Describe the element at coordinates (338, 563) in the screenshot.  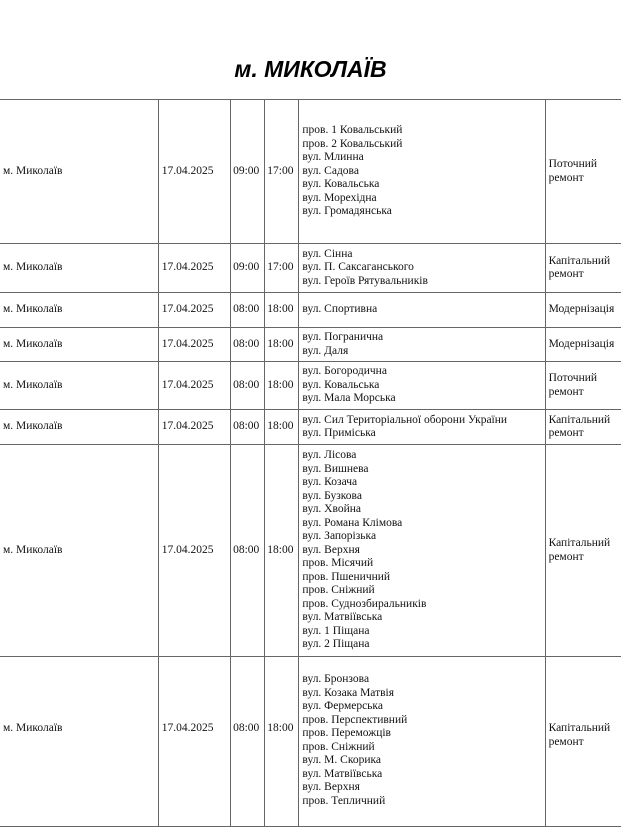
I see `street-item: пров. Місячий` at that location.